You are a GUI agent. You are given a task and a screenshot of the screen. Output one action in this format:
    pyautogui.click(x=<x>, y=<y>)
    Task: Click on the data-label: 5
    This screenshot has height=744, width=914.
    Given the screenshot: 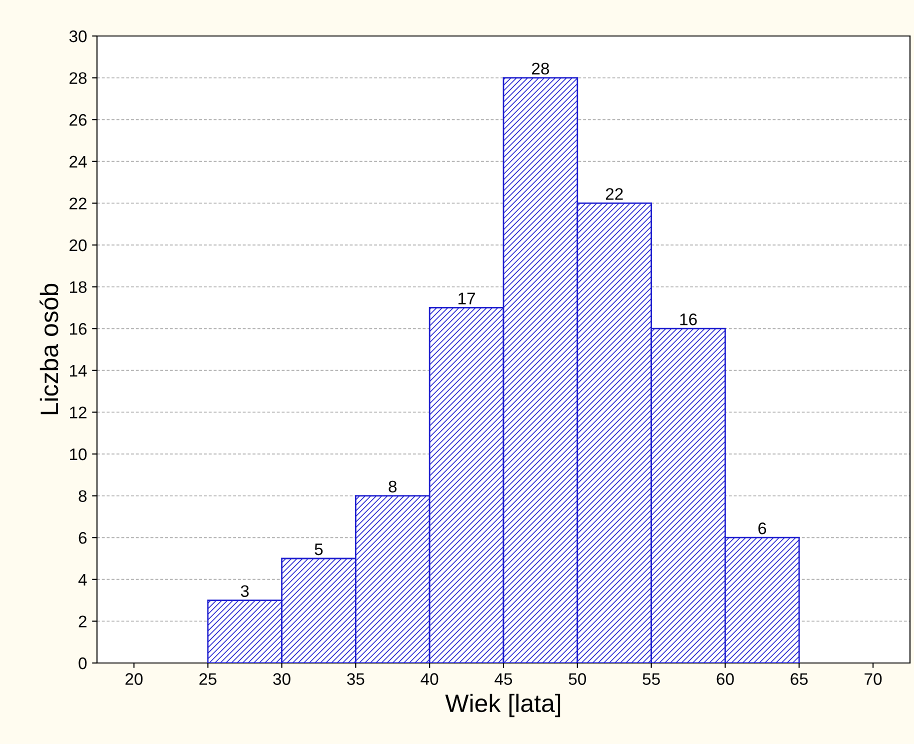 What is the action you would take?
    pyautogui.click(x=318, y=550)
    